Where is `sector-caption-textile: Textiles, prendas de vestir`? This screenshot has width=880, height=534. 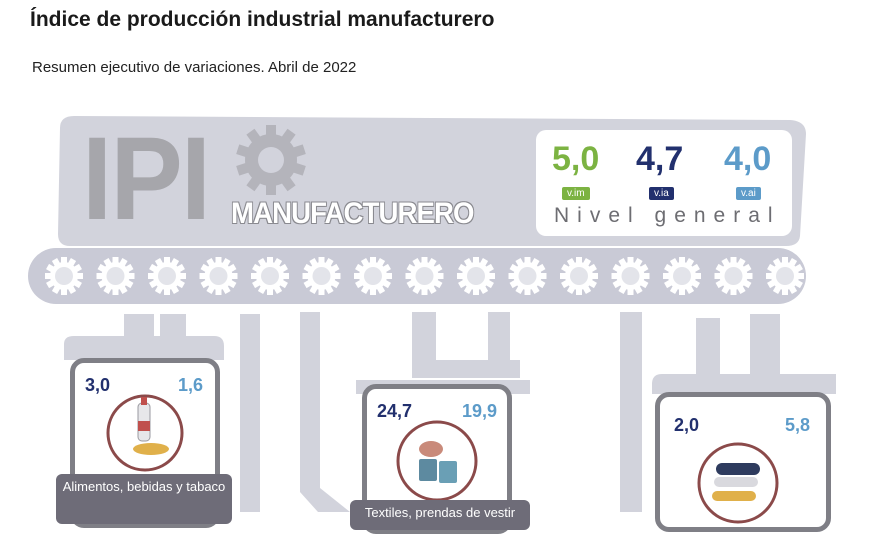 sector-caption-textile: Textiles, prendas de vestir is located at coordinates (440, 515).